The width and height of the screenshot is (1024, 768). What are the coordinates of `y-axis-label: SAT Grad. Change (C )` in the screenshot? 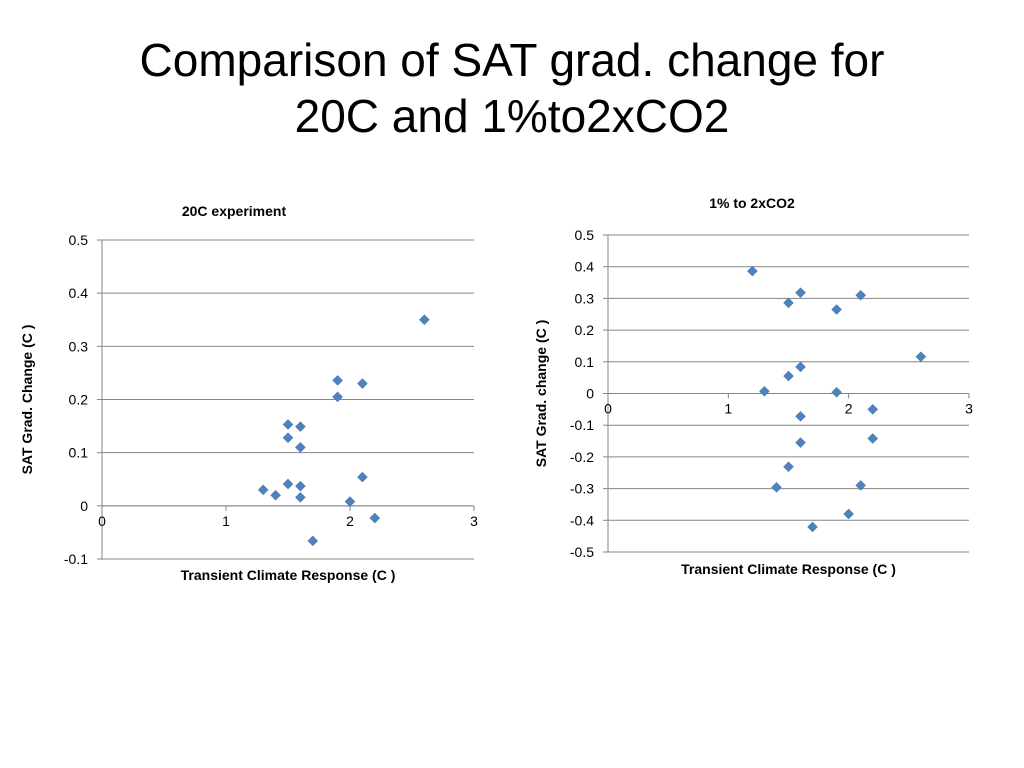 It's located at (27, 400).